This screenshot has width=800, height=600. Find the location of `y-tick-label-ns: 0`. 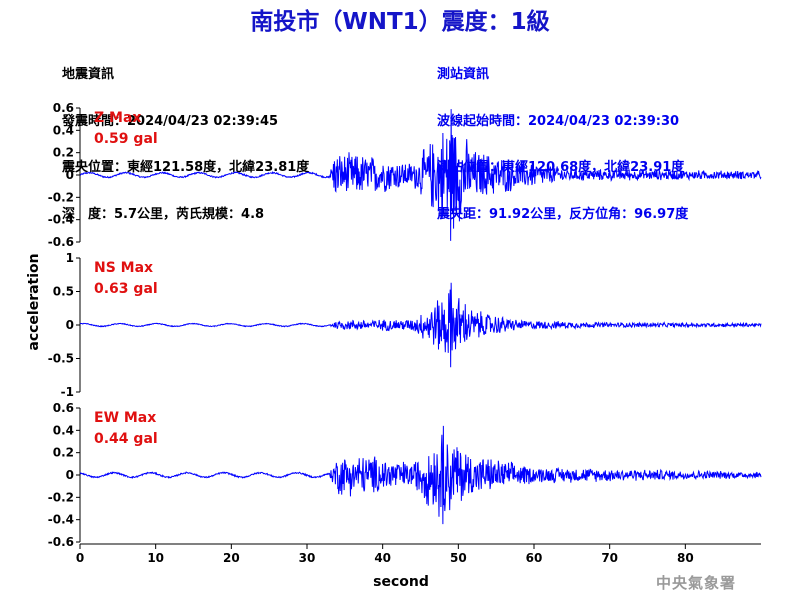

y-tick-label-ns: 0 is located at coordinates (70, 325).